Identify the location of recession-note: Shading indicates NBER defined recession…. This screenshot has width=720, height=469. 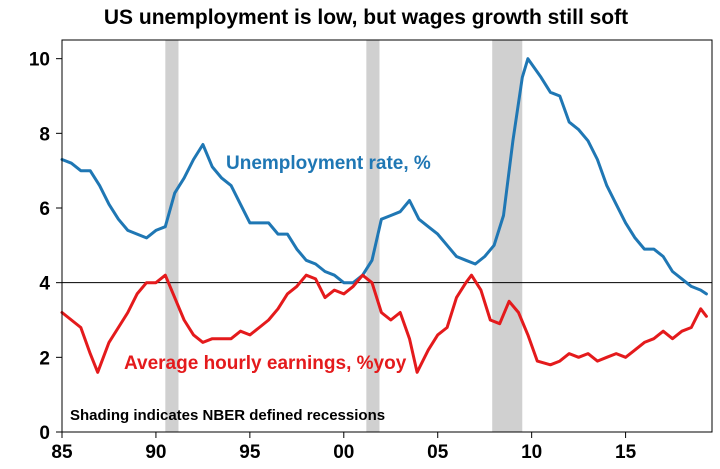
(227, 415).